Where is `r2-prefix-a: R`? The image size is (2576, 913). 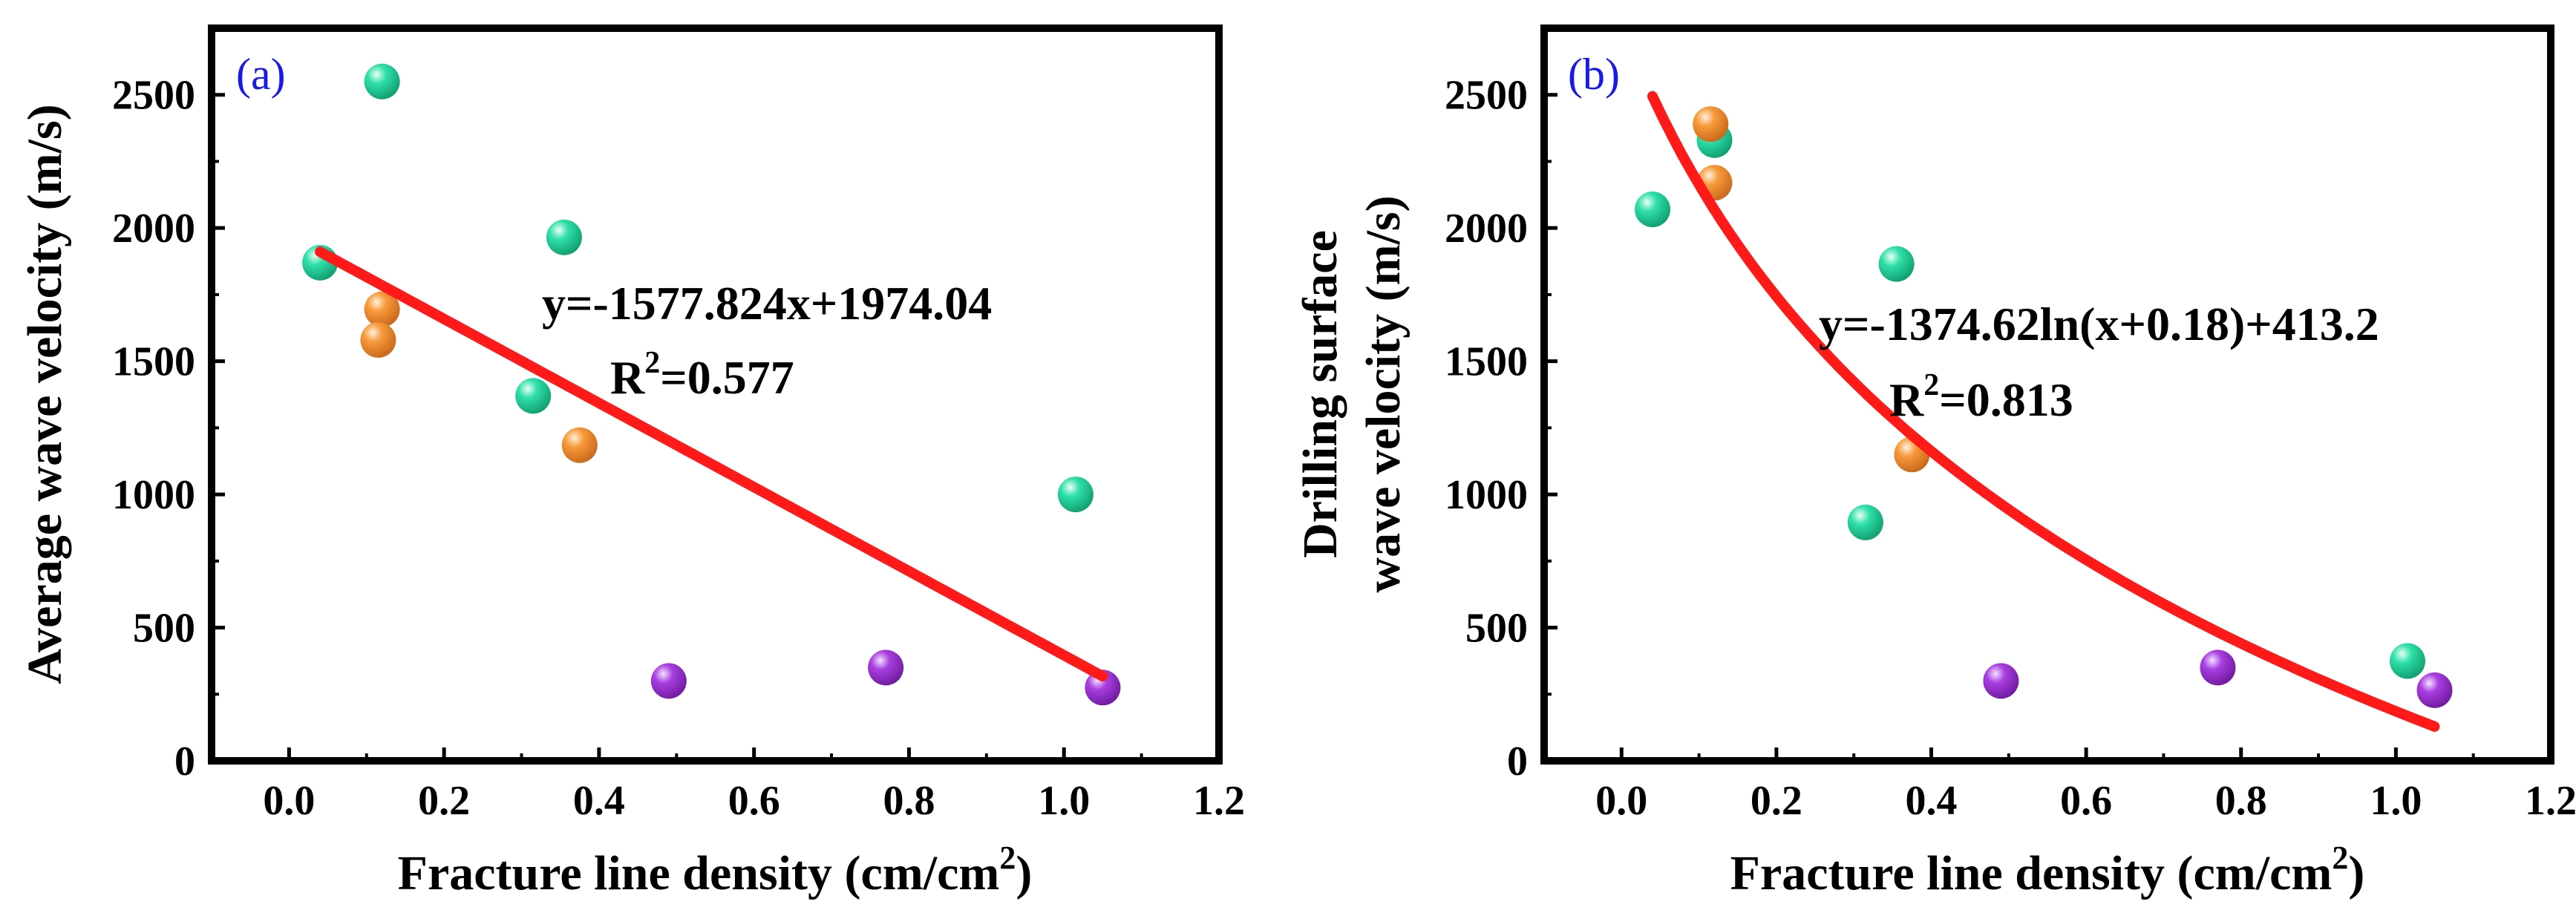
r2-prefix-a: R is located at coordinates (627, 377).